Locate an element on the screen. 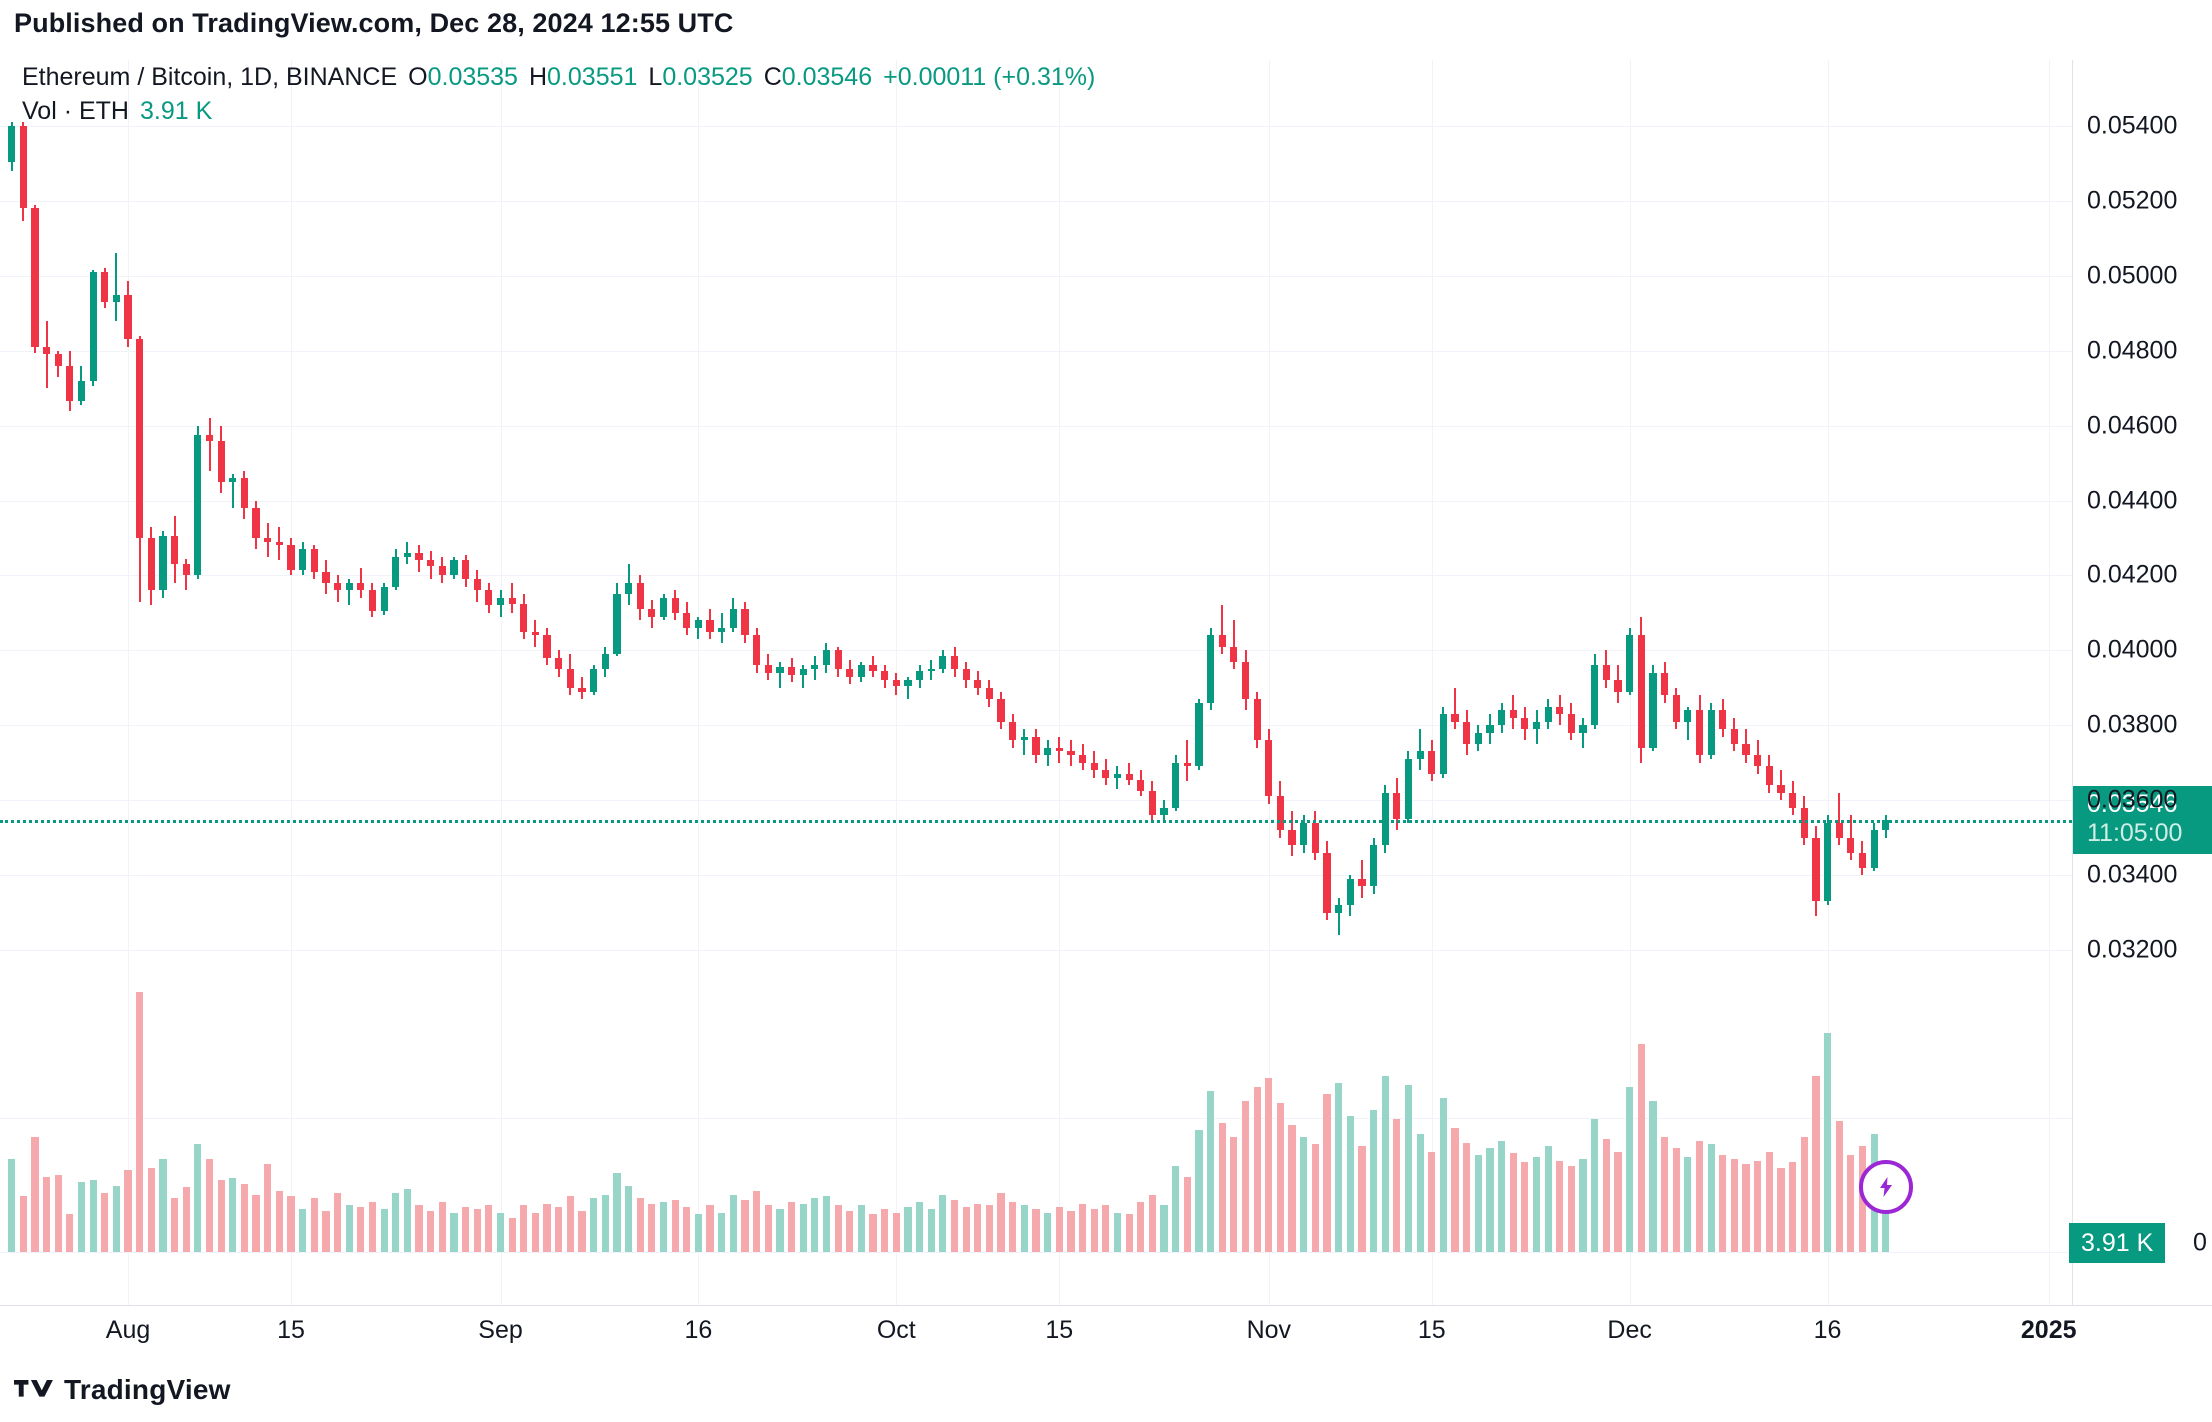 This screenshot has width=2212, height=1422. time-axis: Aug 15 Sep 16 Oct 15 Nov 15 Dec 16 2025 is located at coordinates (1106, 1335).